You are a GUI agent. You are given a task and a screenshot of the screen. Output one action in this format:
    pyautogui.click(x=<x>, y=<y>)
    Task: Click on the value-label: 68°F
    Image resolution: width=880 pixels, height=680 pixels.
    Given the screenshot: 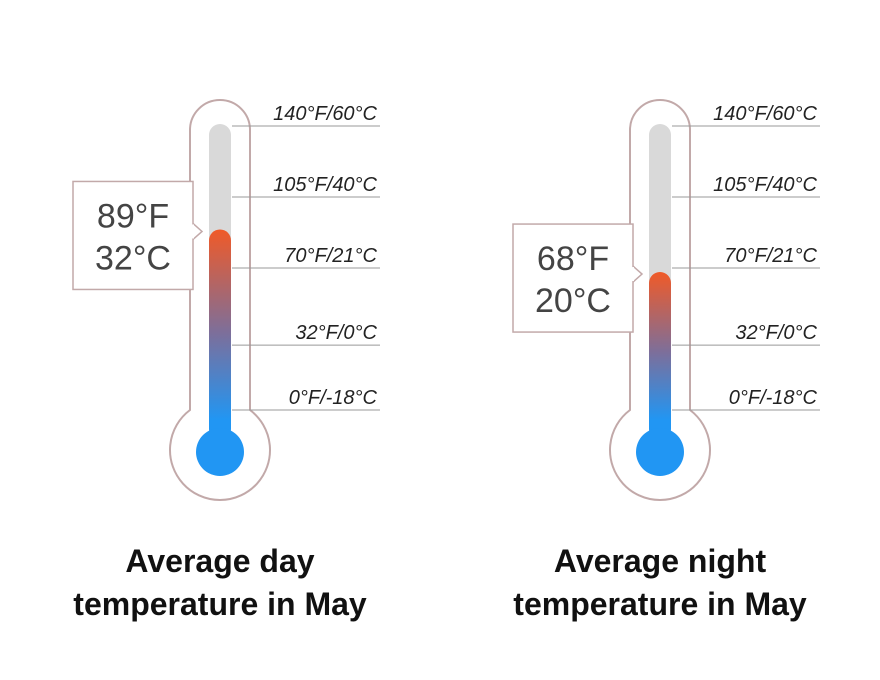 What is the action you would take?
    pyautogui.click(x=573, y=259)
    